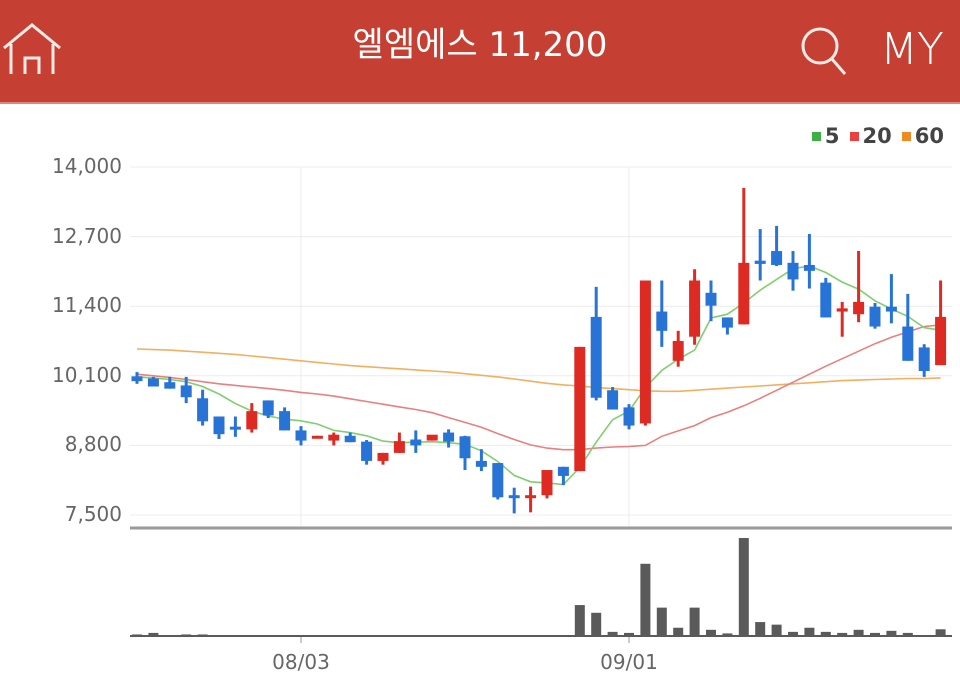  I want to click on home-button, so click(33, 50).